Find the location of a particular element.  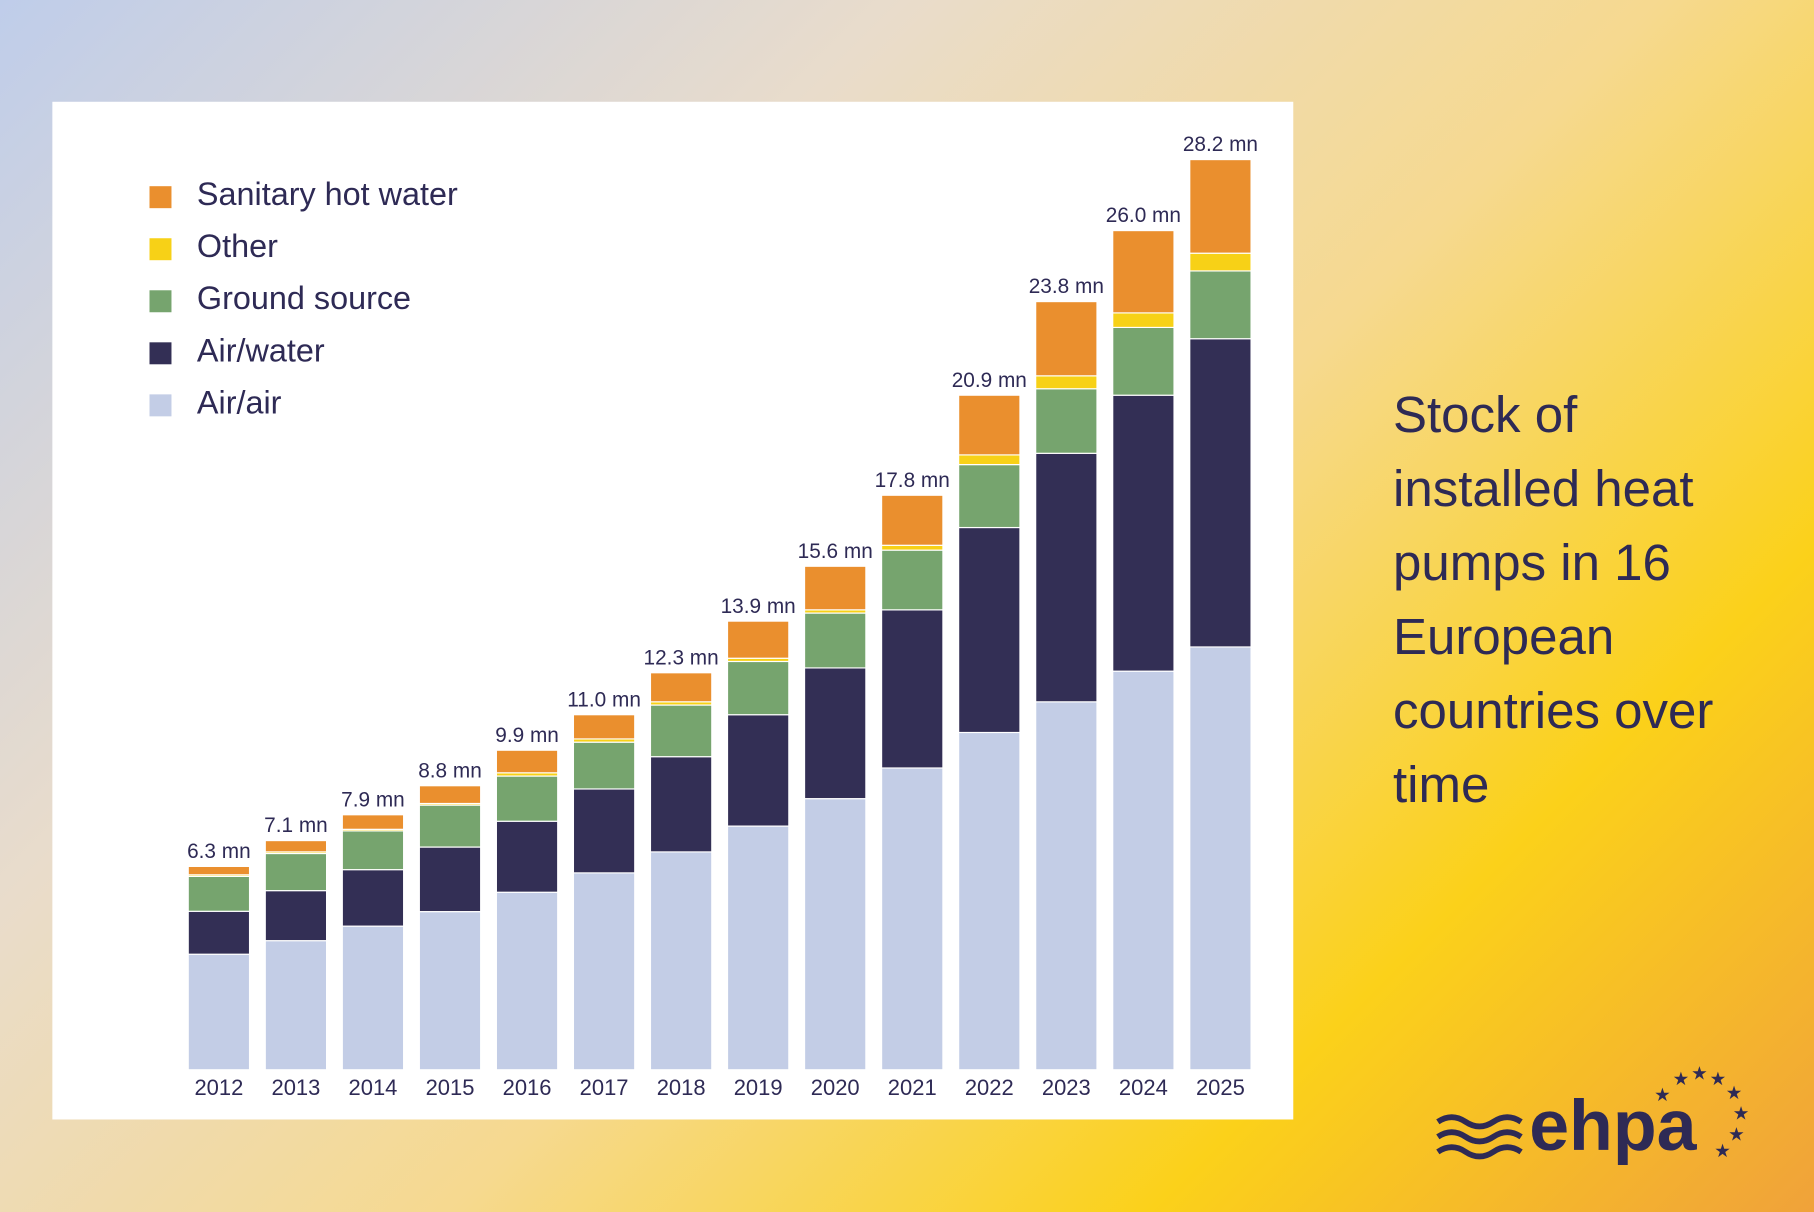

total-label: 23.8 mn is located at coordinates (1066, 286).